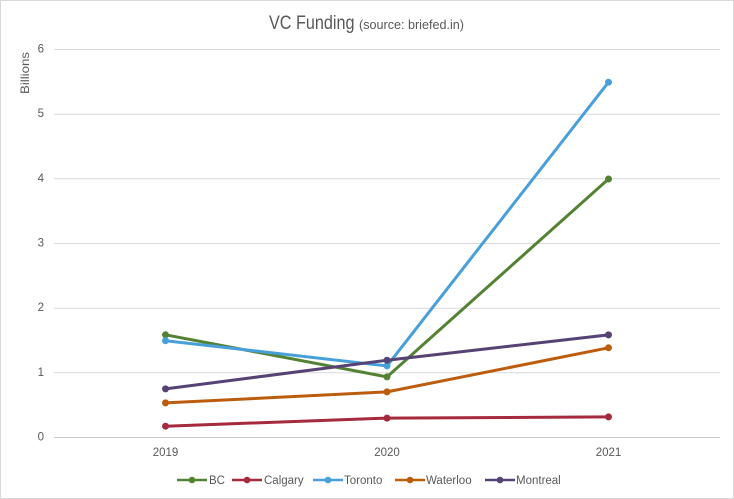 The width and height of the screenshot is (734, 499). What do you see at coordinates (609, 453) in the screenshot?
I see `svg-text: 2021` at bounding box center [609, 453].